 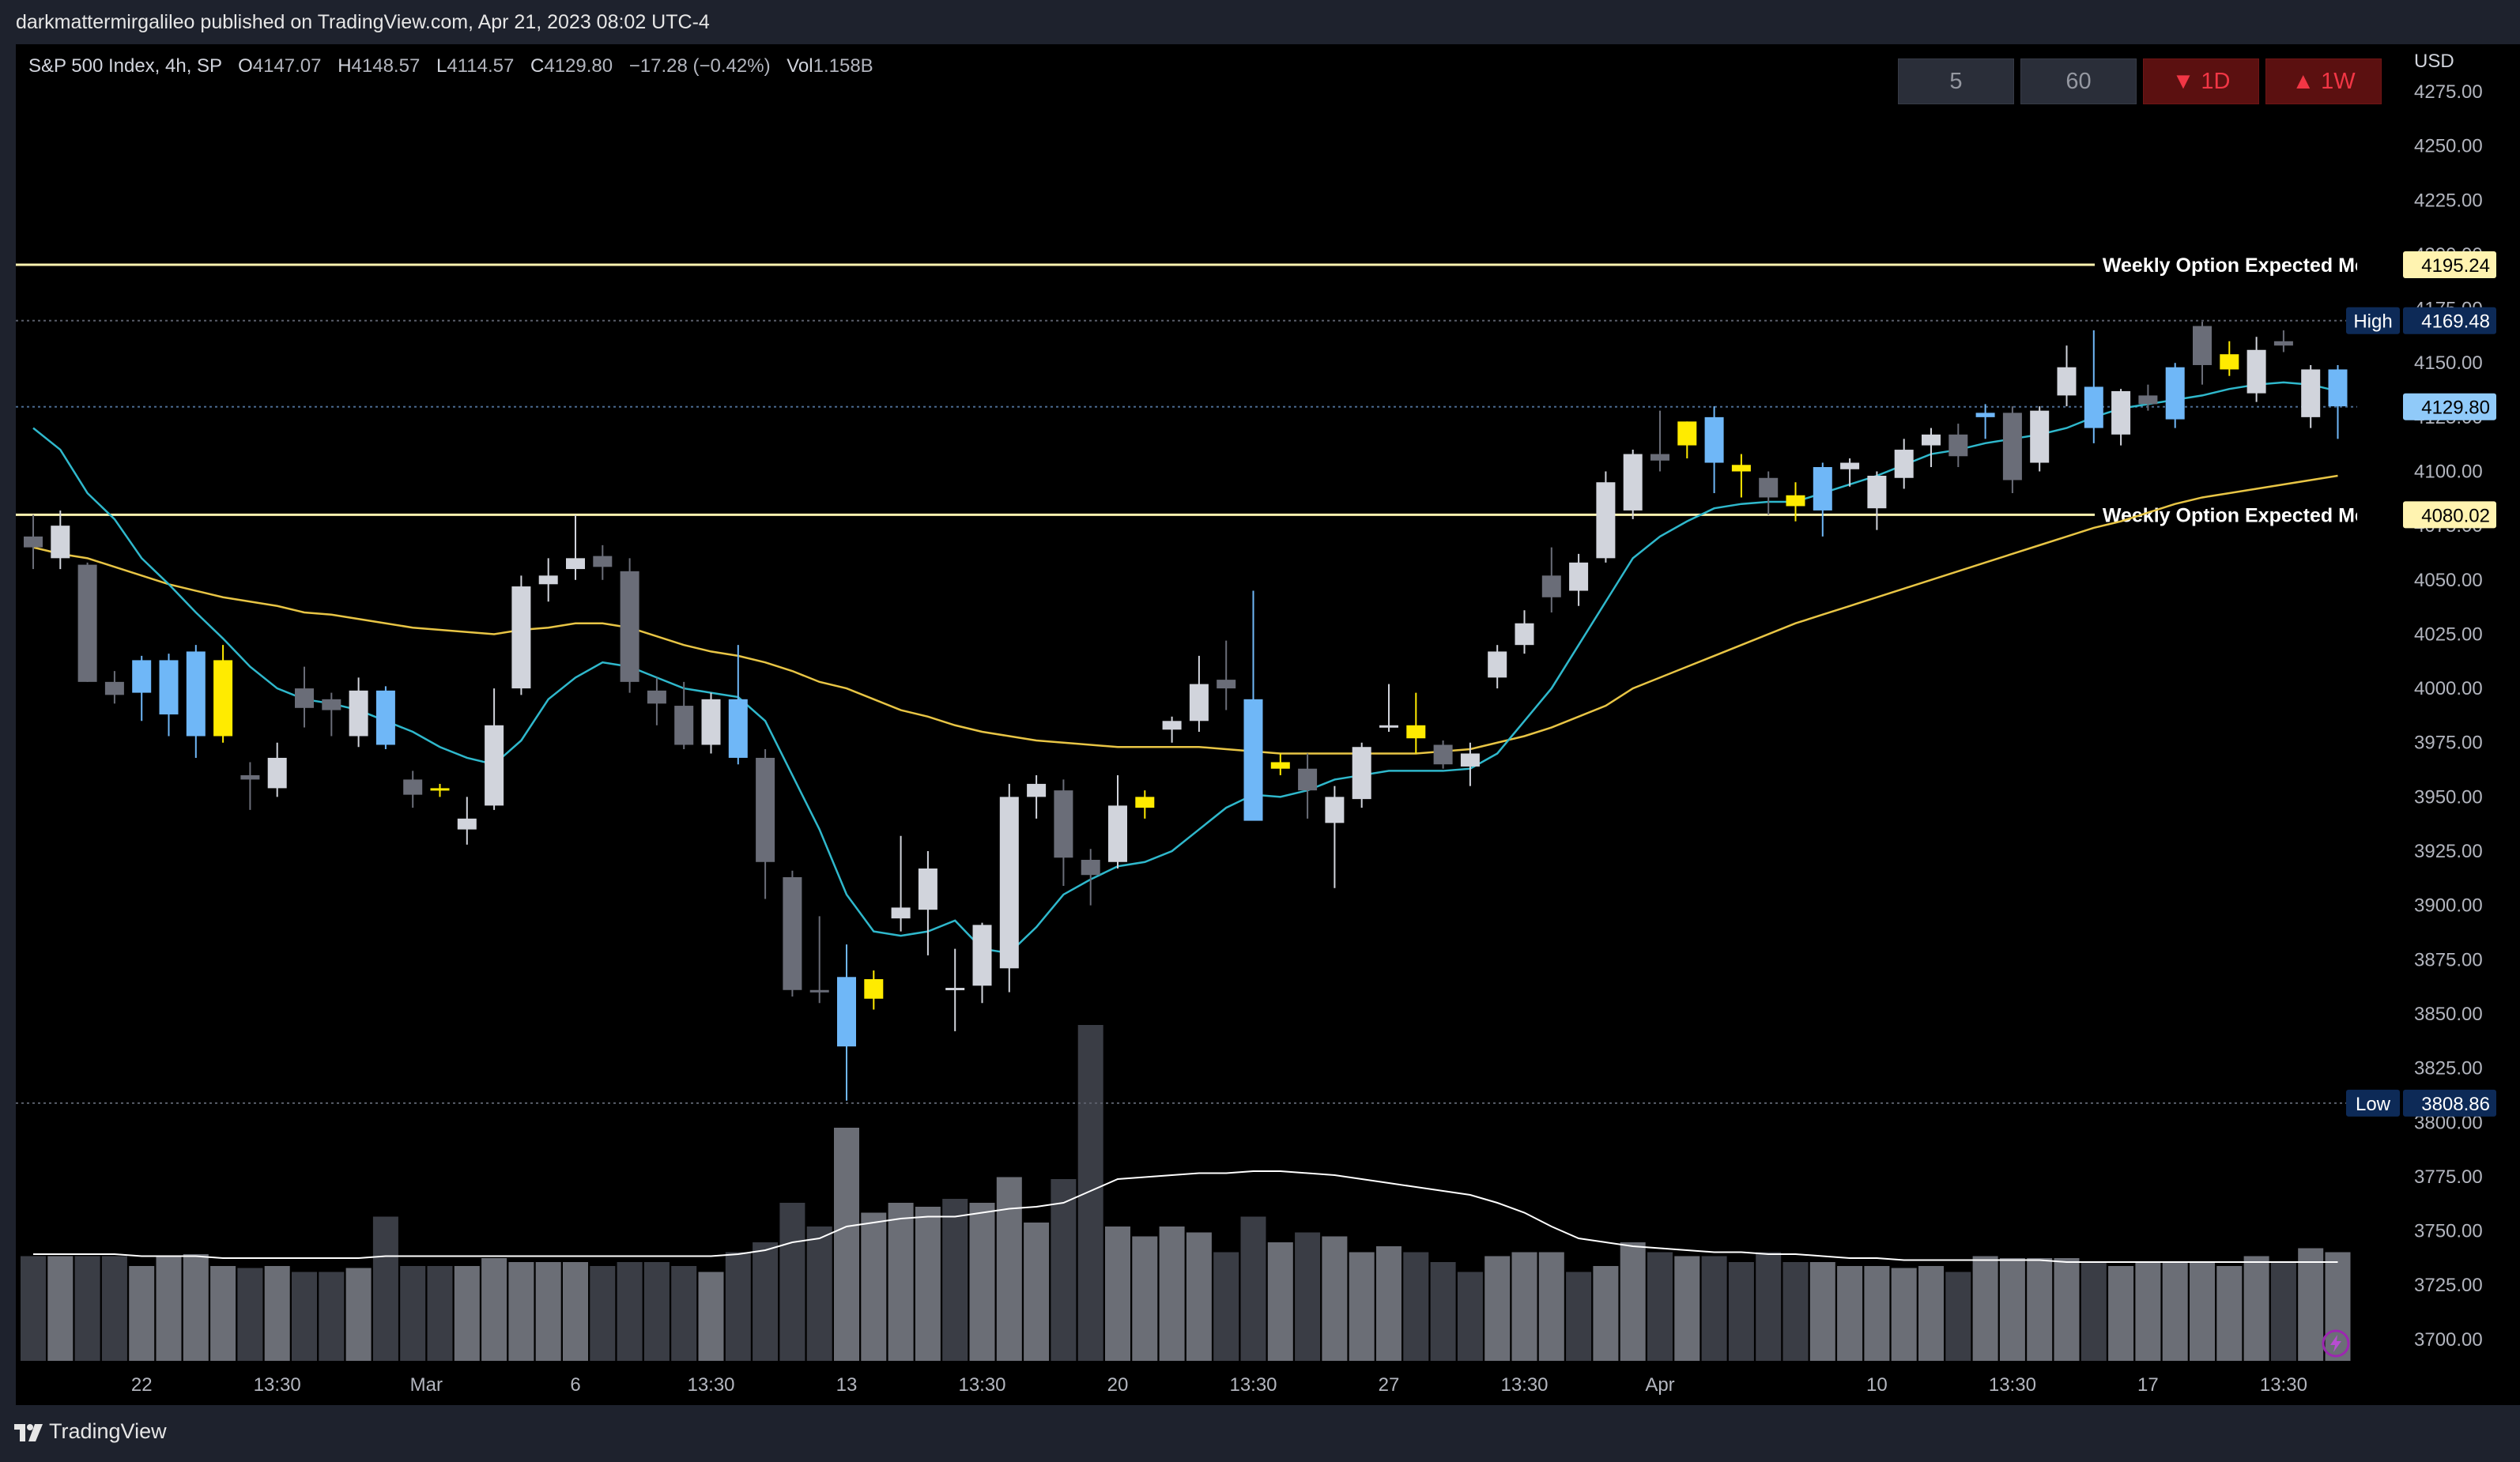 I want to click on price-tick-label: 3925.00, so click(x=2448, y=852).